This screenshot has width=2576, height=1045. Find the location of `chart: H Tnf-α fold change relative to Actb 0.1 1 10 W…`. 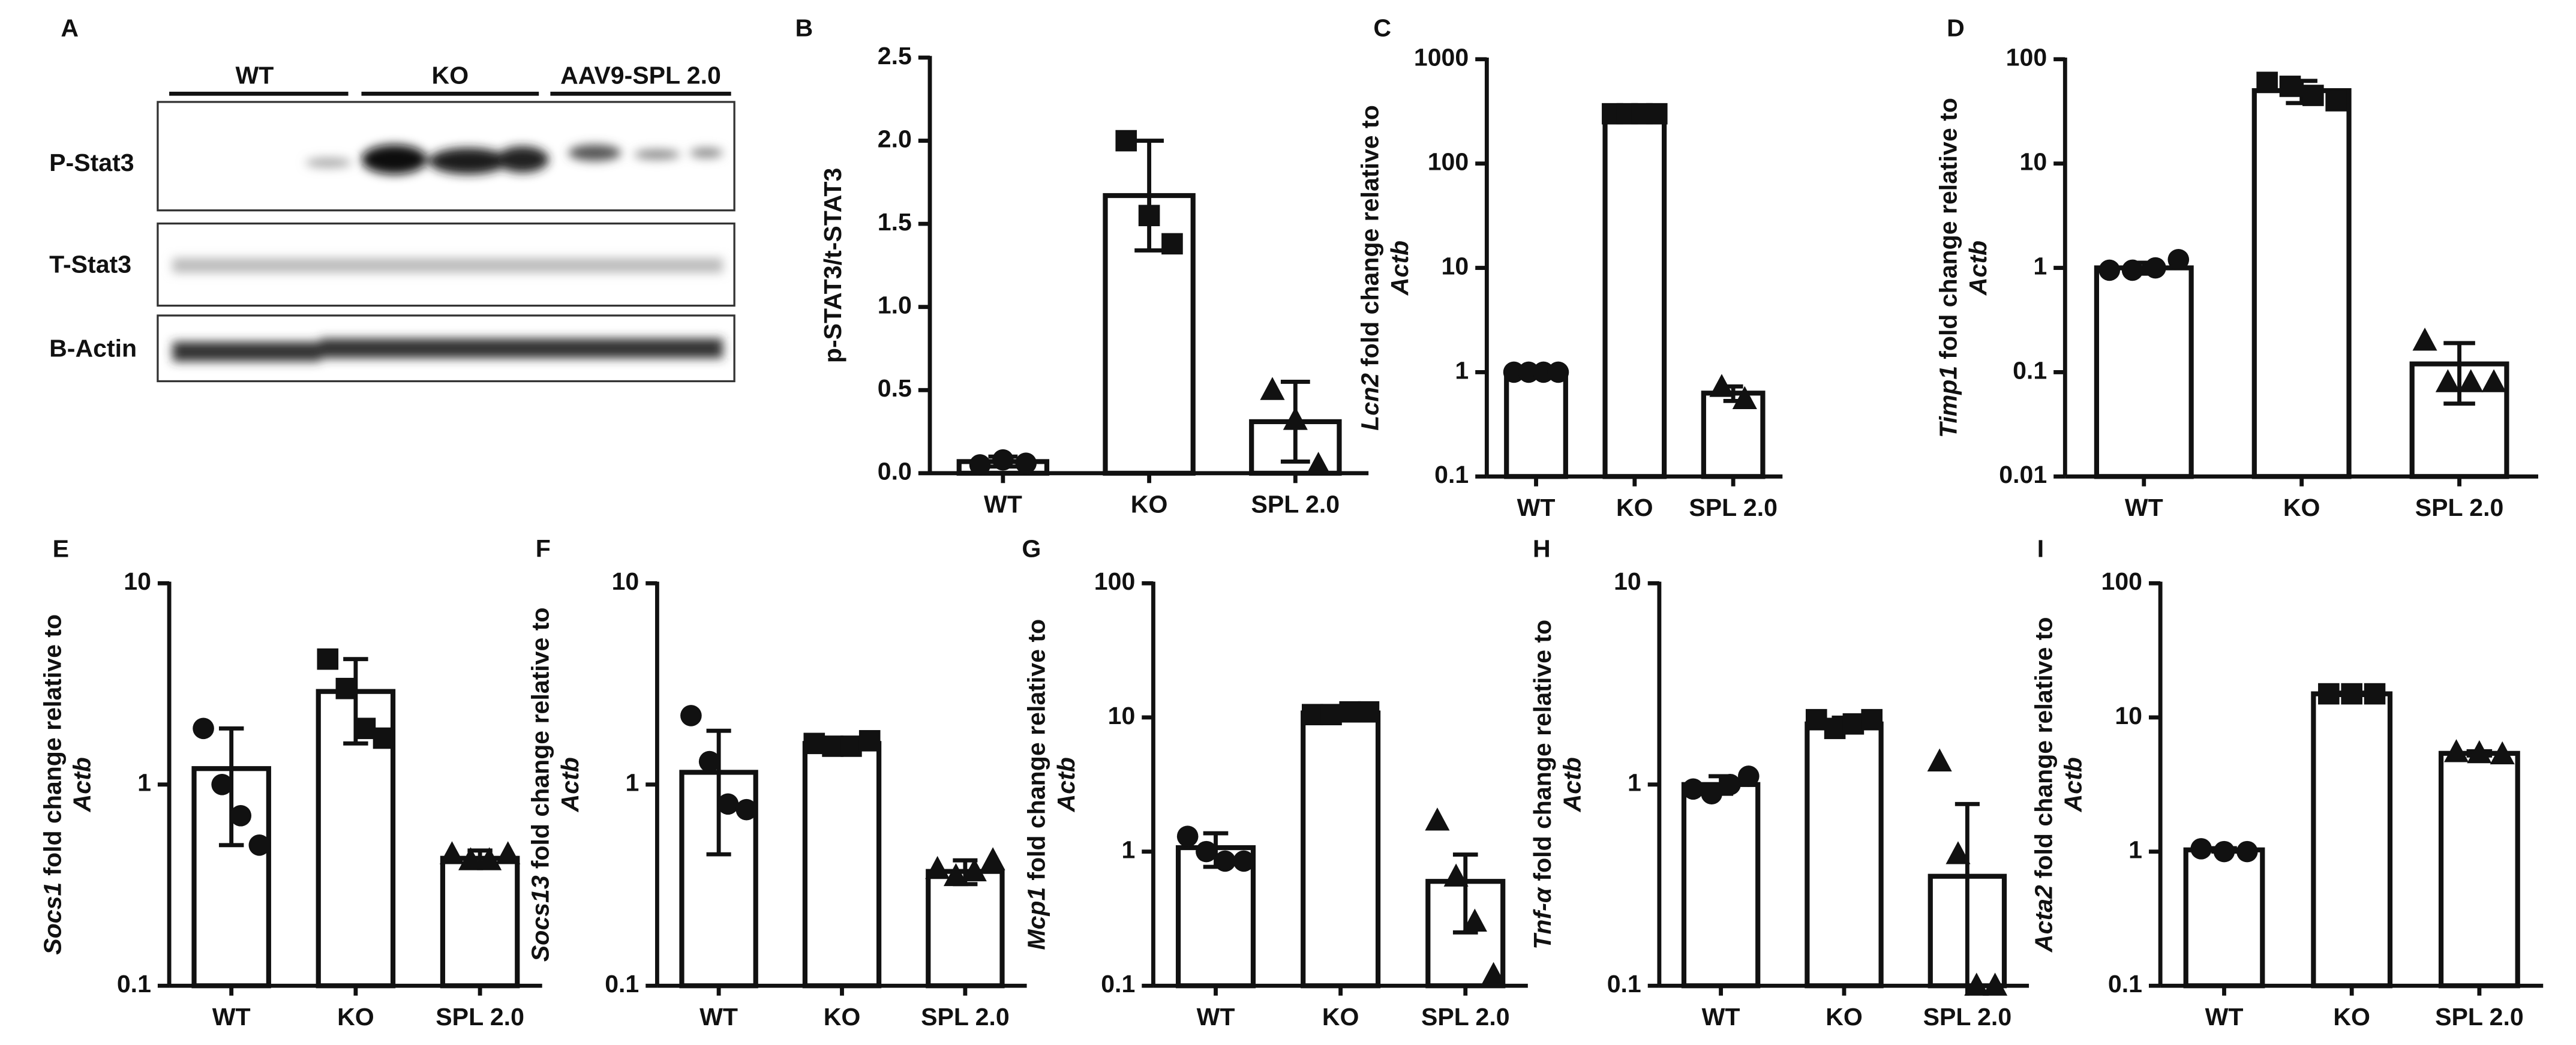

chart: H Tnf-α fold change relative to Actb 0.1 1 10 W… is located at coordinates (1779, 782).